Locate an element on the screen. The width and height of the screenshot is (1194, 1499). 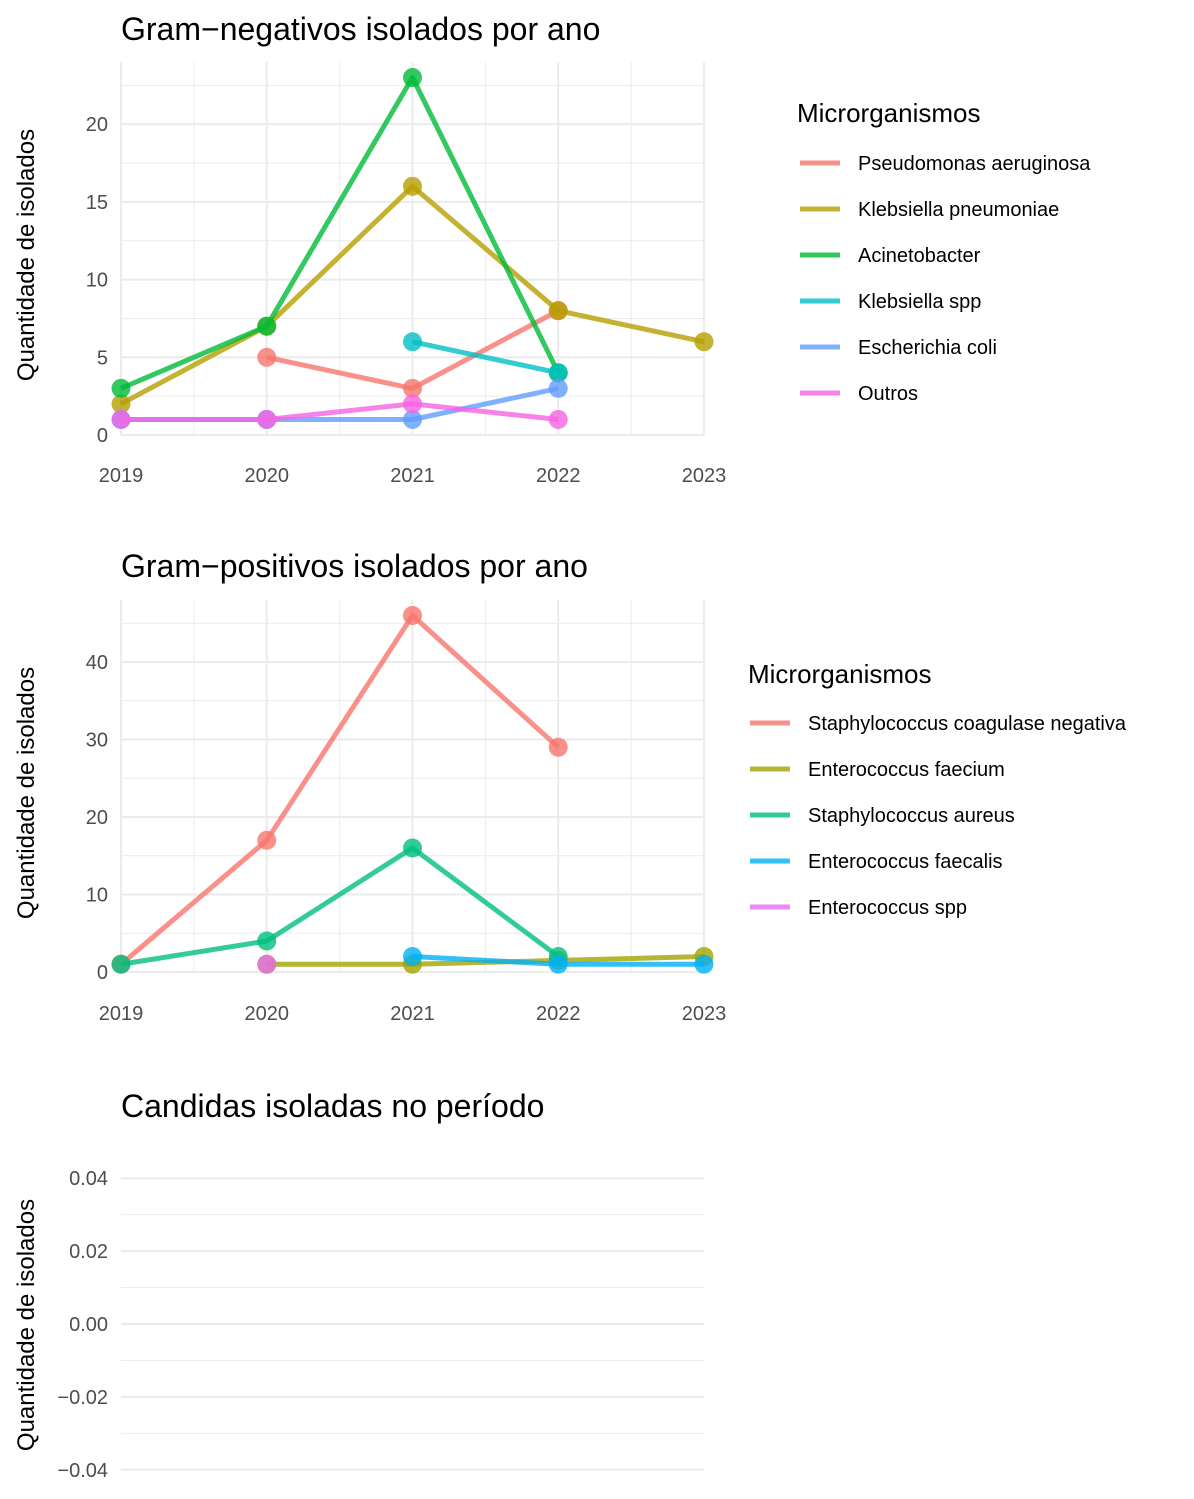
chart-title: Gram−positivos isolados por ano is located at coordinates (354, 566).